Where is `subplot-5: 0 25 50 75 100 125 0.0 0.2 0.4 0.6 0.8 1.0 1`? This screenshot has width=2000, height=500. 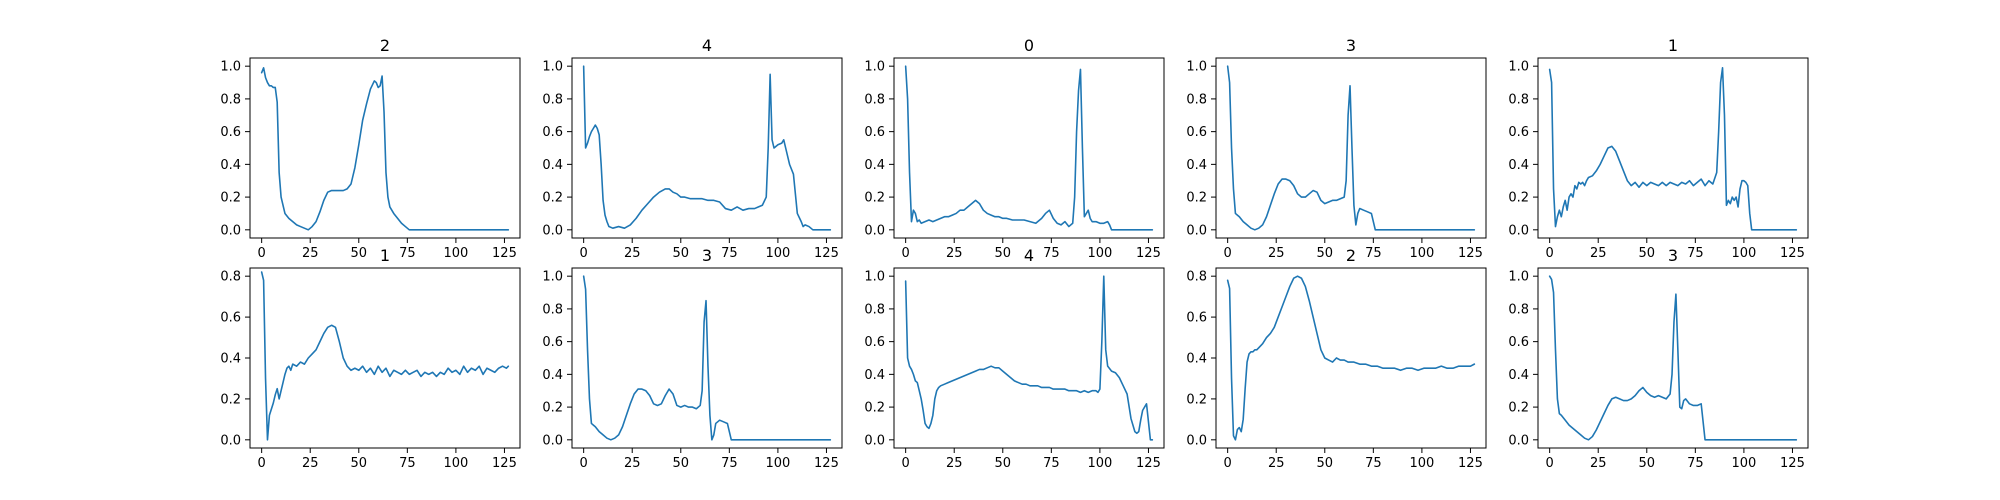 subplot-5: 0 25 50 75 100 125 0.0 0.2 0.4 0.6 0.8 1.0 1 is located at coordinates (1658, 148).